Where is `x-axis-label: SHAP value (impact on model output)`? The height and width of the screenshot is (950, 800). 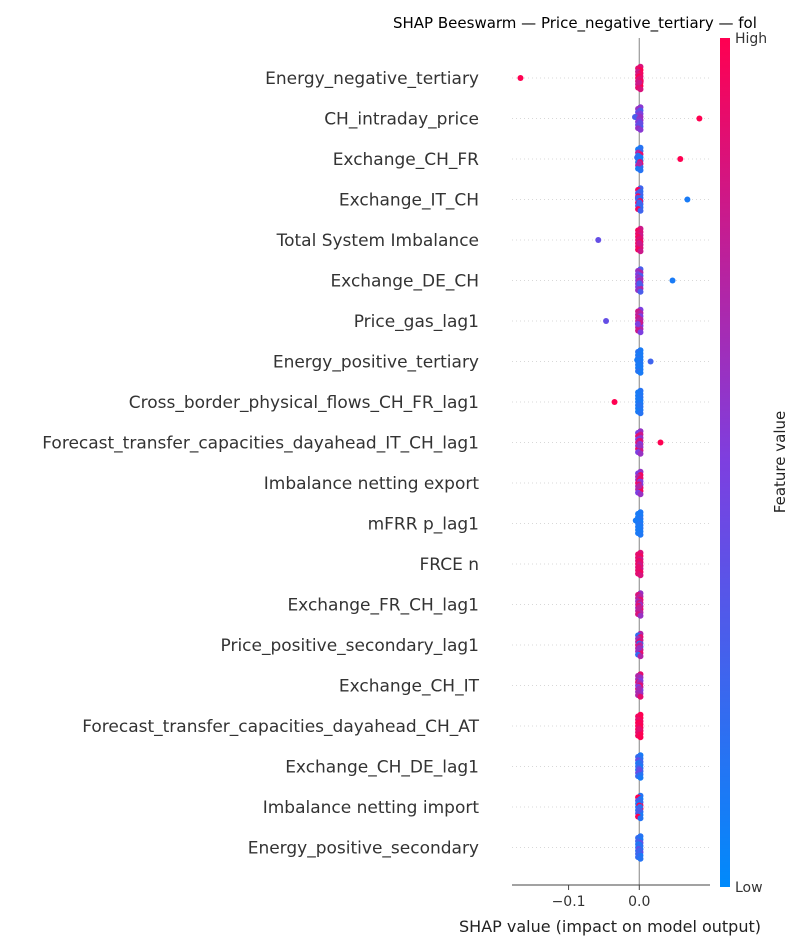
x-axis-label: SHAP value (impact on model output) is located at coordinates (610, 926).